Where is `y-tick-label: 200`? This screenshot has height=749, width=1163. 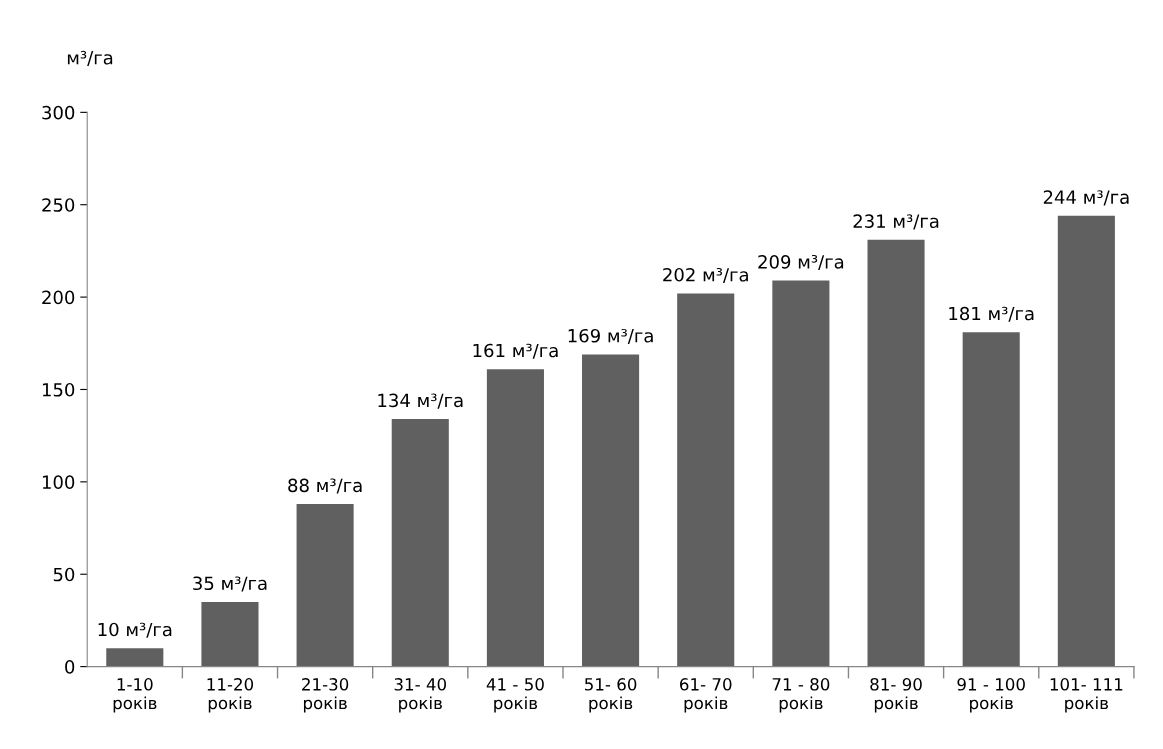 y-tick-label: 200 is located at coordinates (58, 297).